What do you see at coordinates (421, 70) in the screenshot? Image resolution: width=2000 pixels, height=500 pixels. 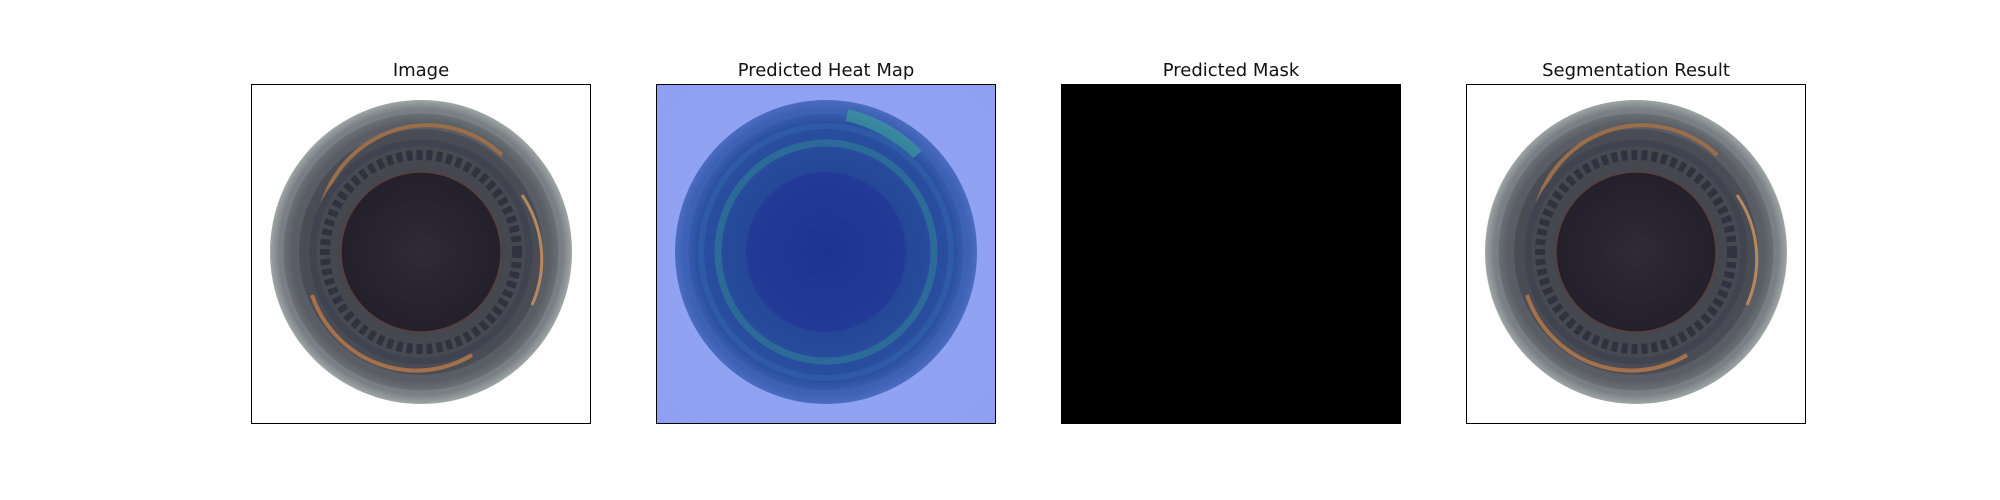 I see `panel-title: Image` at bounding box center [421, 70].